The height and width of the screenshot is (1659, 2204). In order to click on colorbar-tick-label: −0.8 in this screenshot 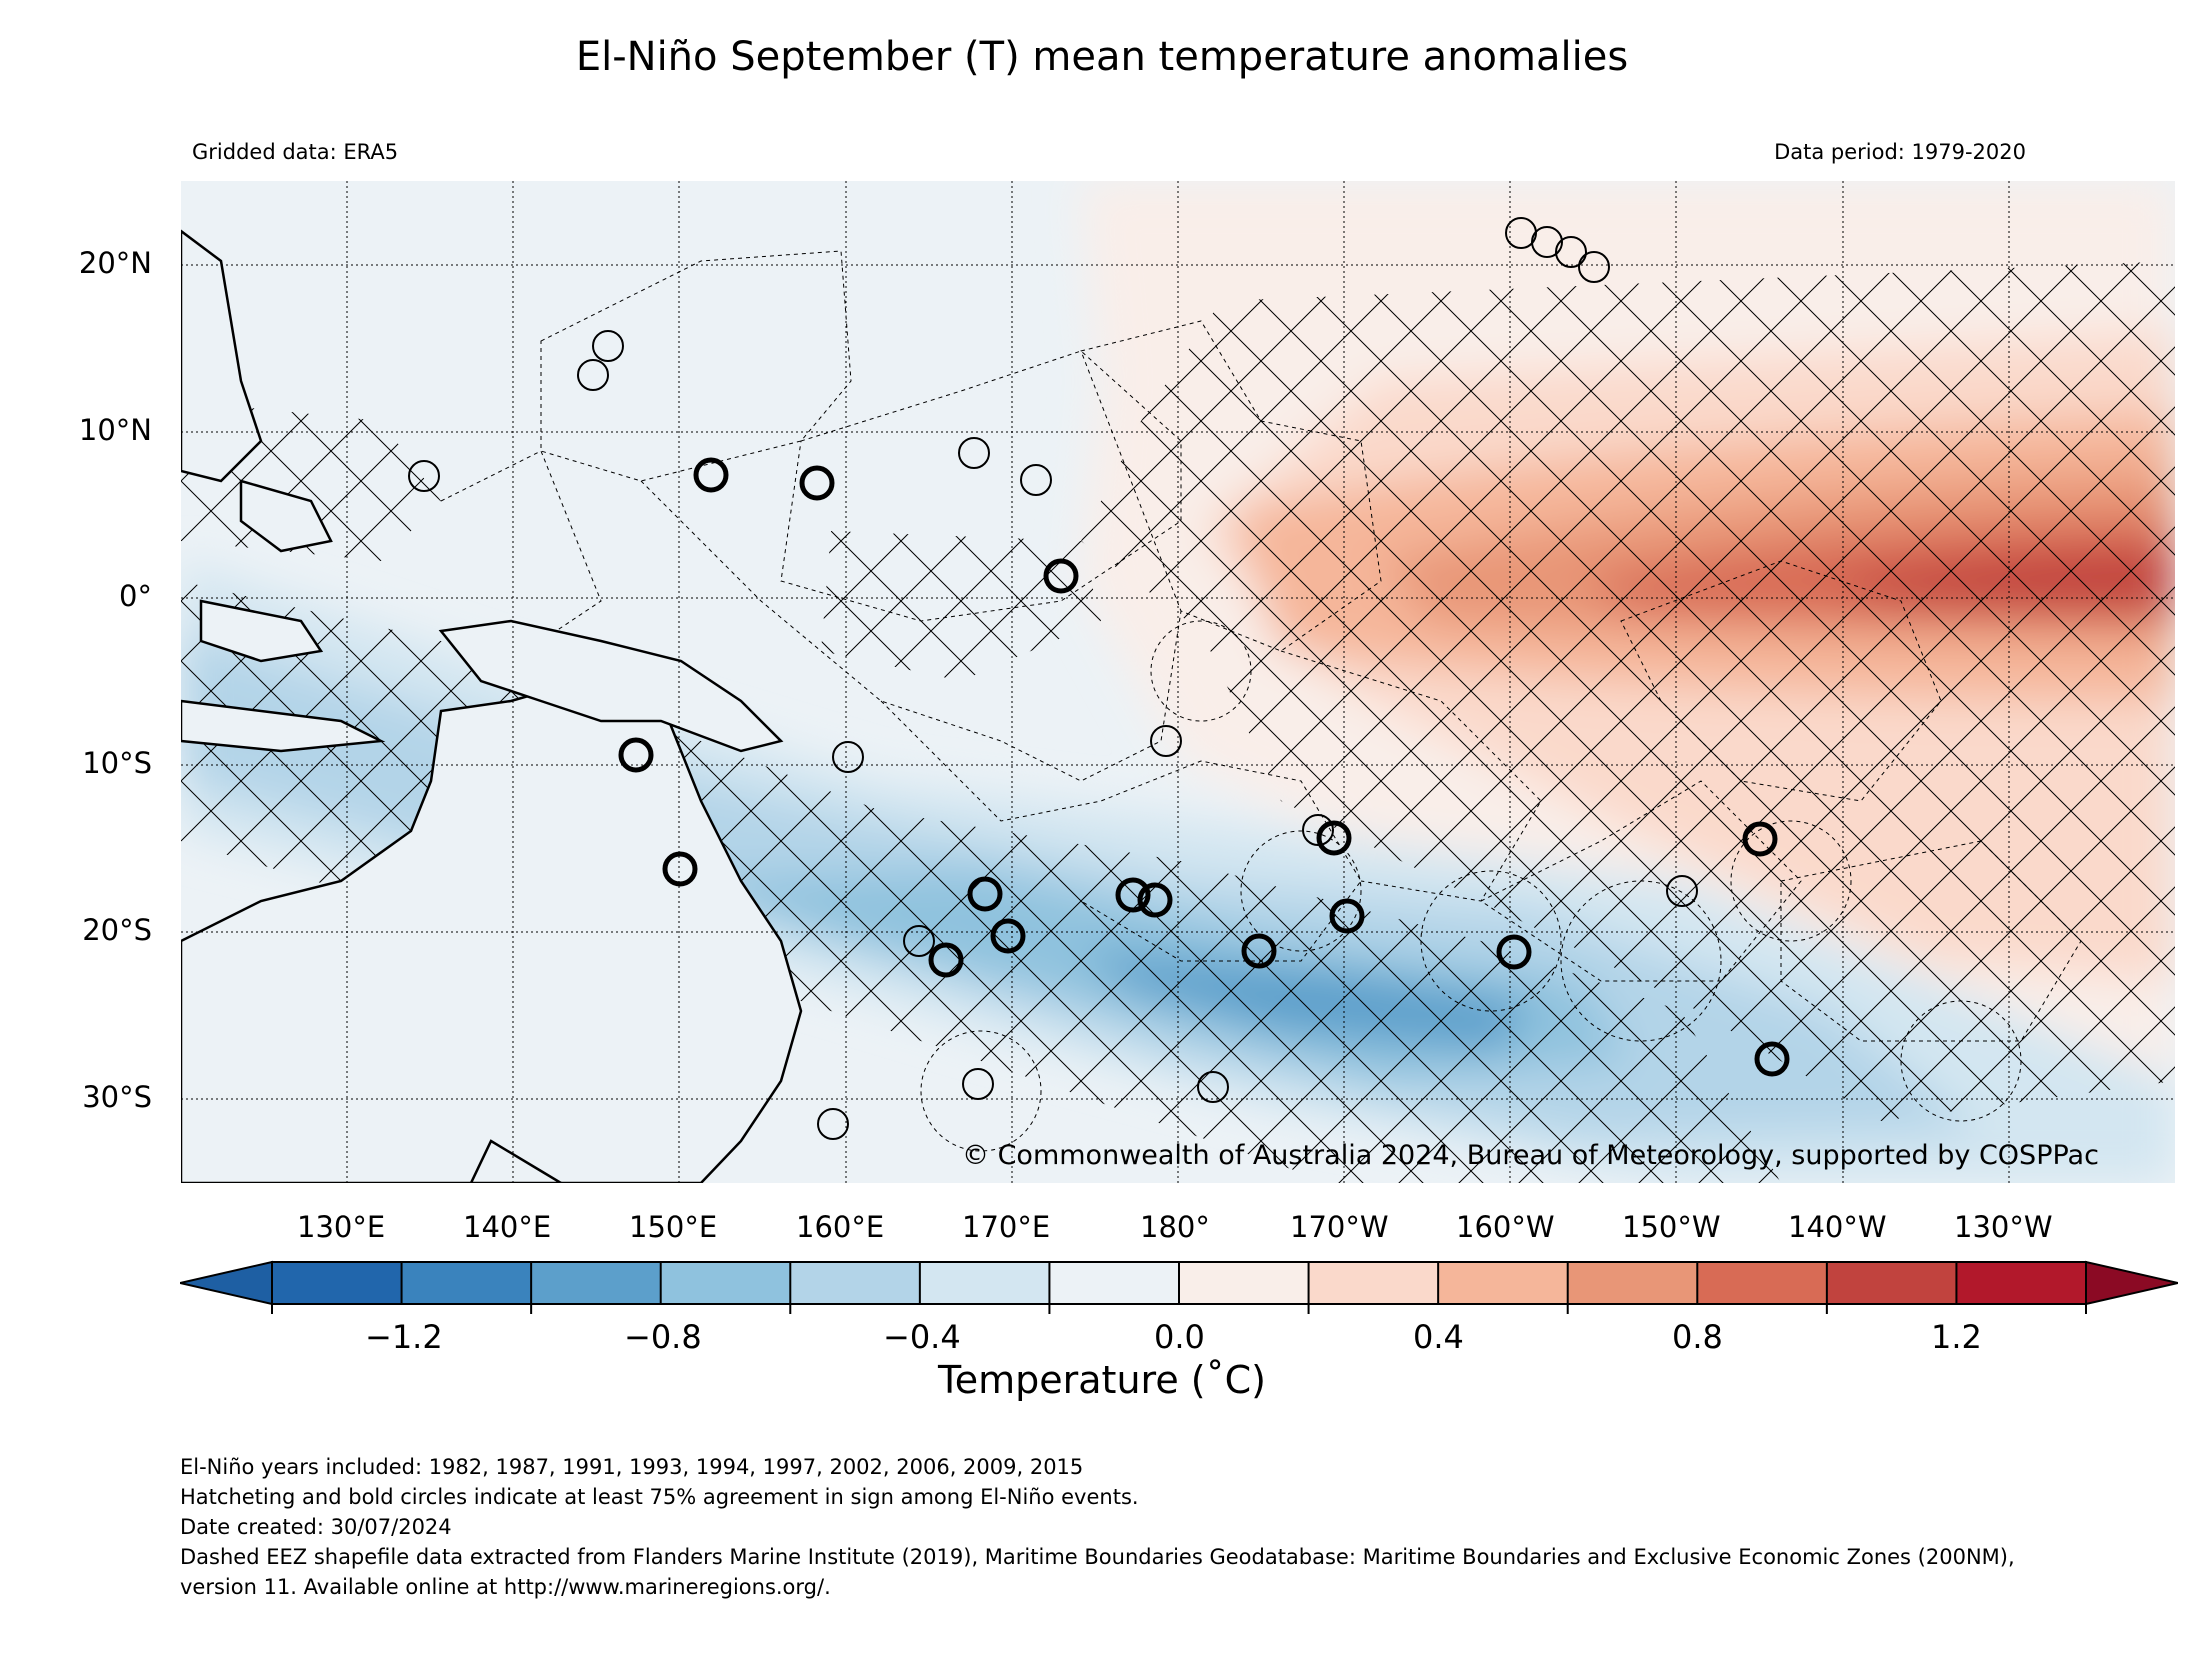, I will do `click(663, 1337)`.